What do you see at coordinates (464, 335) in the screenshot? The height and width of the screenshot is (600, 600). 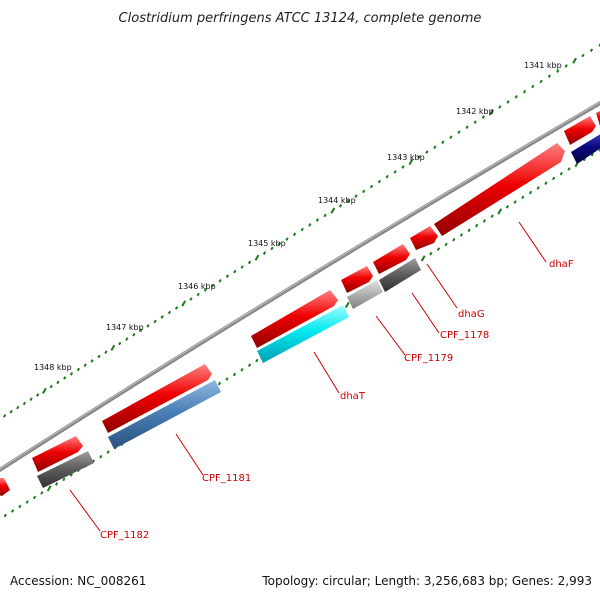 I see `gene-label-cpf1178: CPF_1178` at bounding box center [464, 335].